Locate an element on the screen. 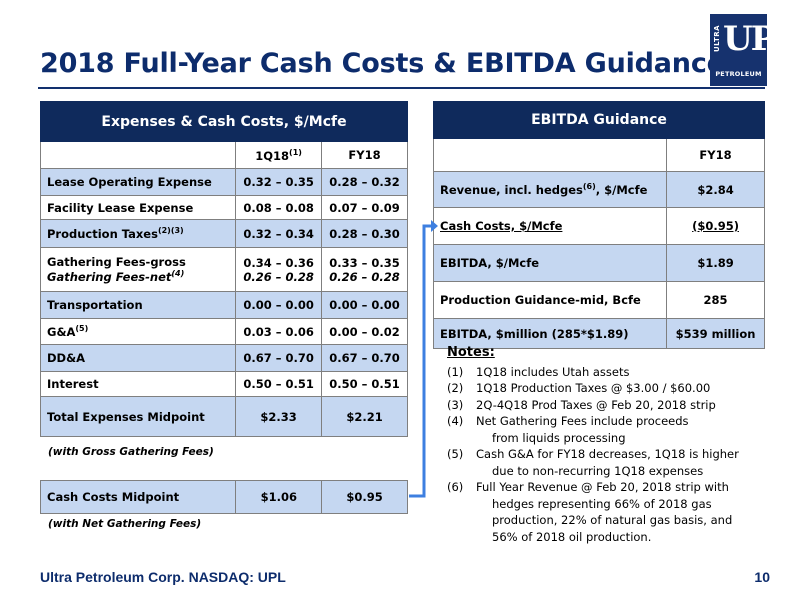 The width and height of the screenshot is (800, 600). row-label: EBITDA, $million (285*$1.89) is located at coordinates (550, 333).